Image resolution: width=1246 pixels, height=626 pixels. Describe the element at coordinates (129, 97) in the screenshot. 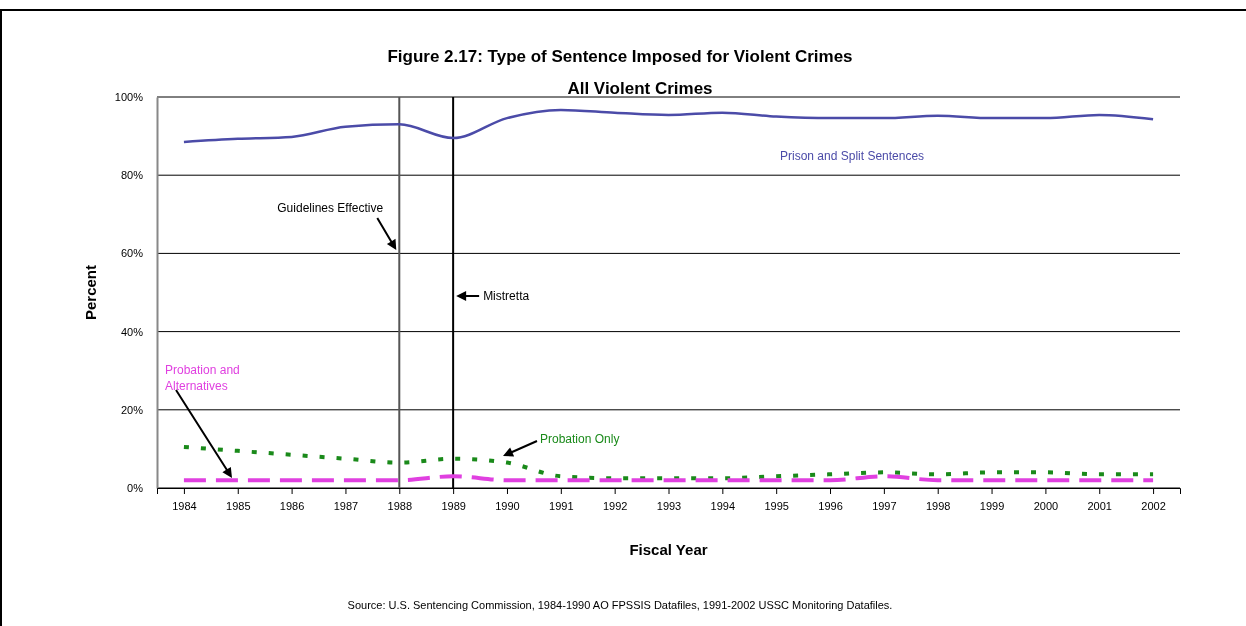

I see `y-tick-label: 100%` at that location.